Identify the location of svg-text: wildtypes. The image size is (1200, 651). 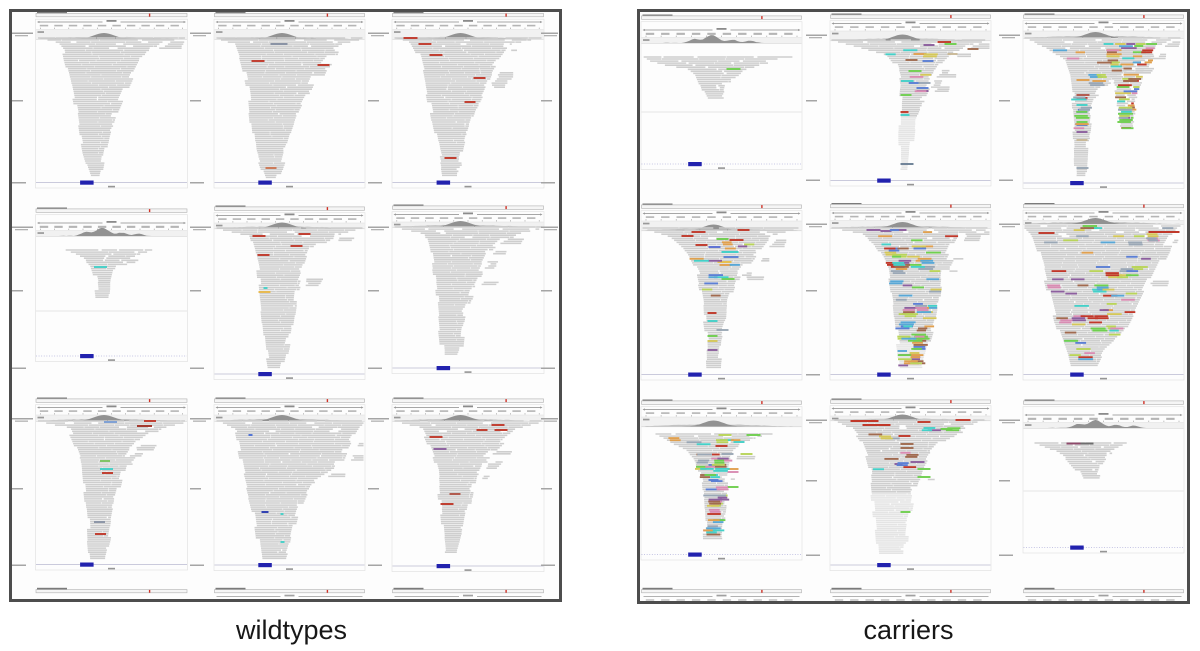
(291, 630).